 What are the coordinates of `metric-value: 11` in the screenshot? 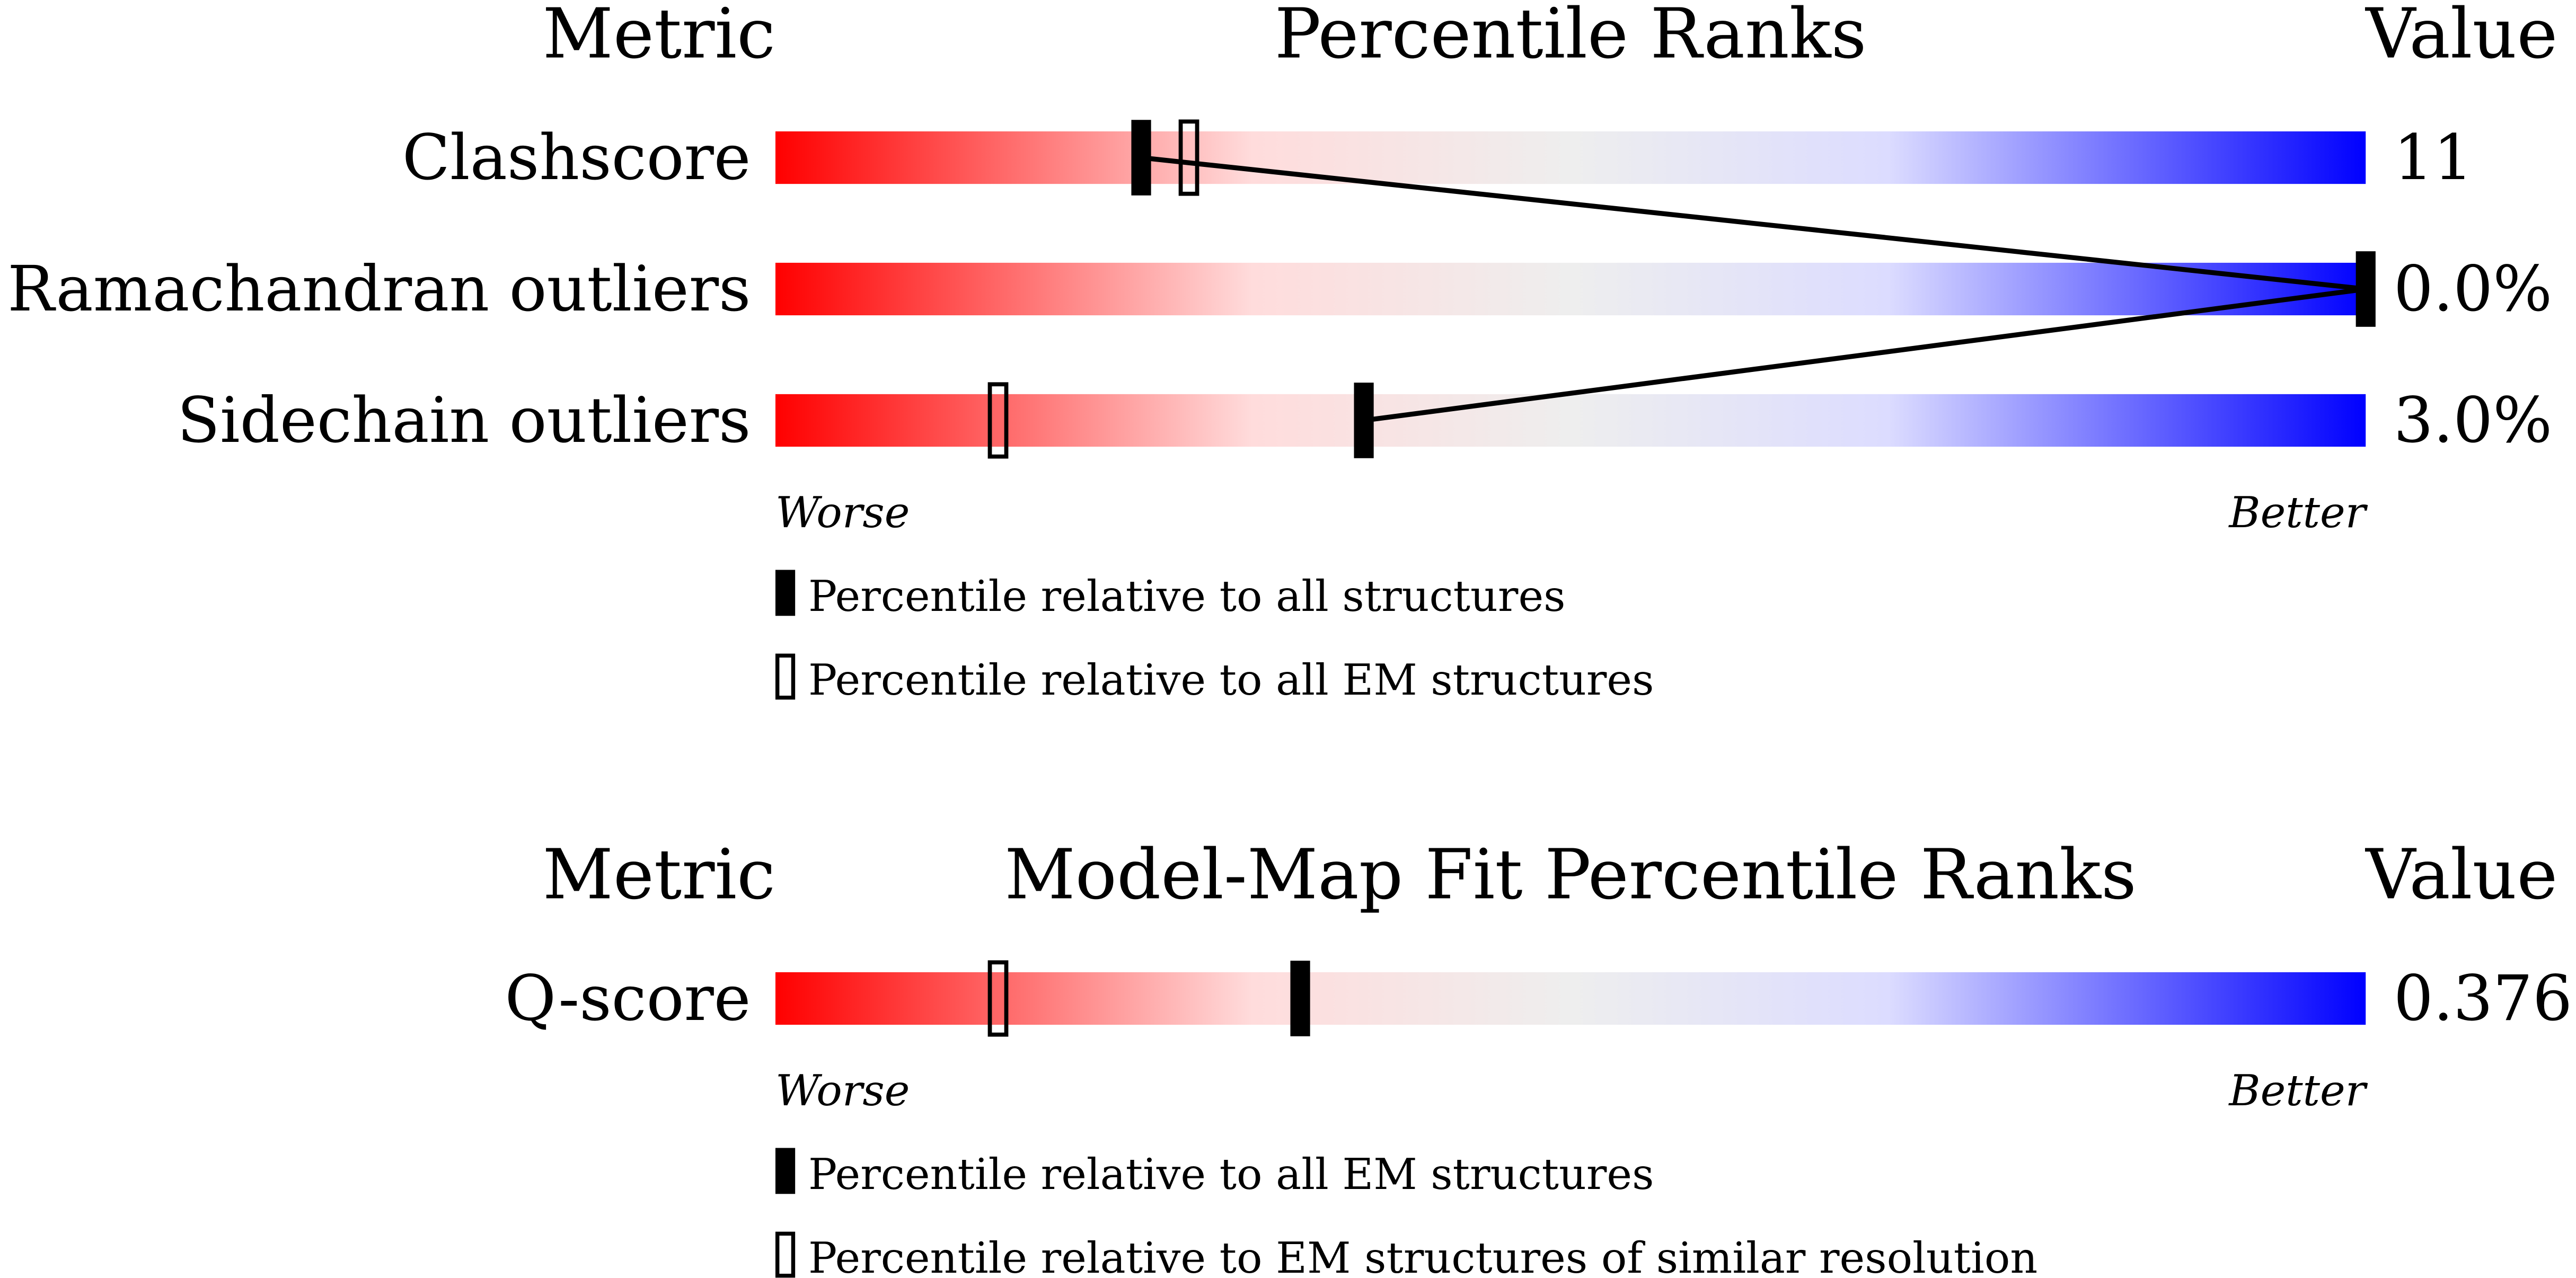 It's located at (2433, 157).